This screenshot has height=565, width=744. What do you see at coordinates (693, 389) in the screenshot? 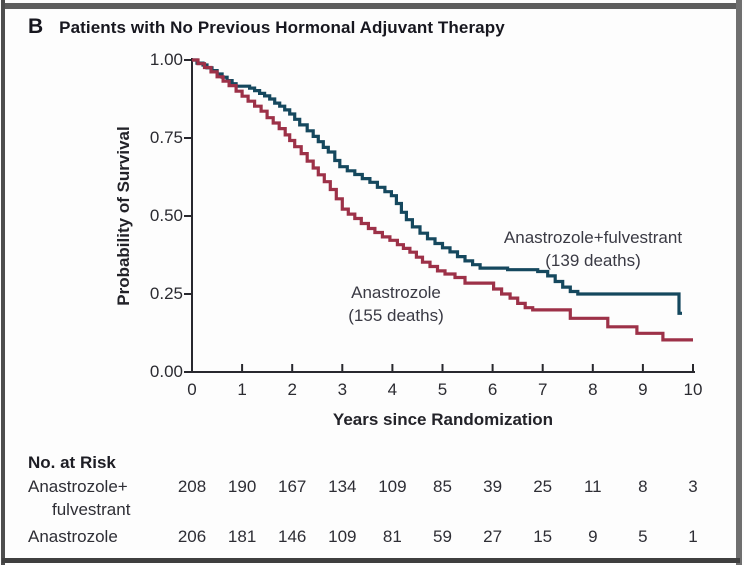
I see `x-tick-label: 10` at bounding box center [693, 389].